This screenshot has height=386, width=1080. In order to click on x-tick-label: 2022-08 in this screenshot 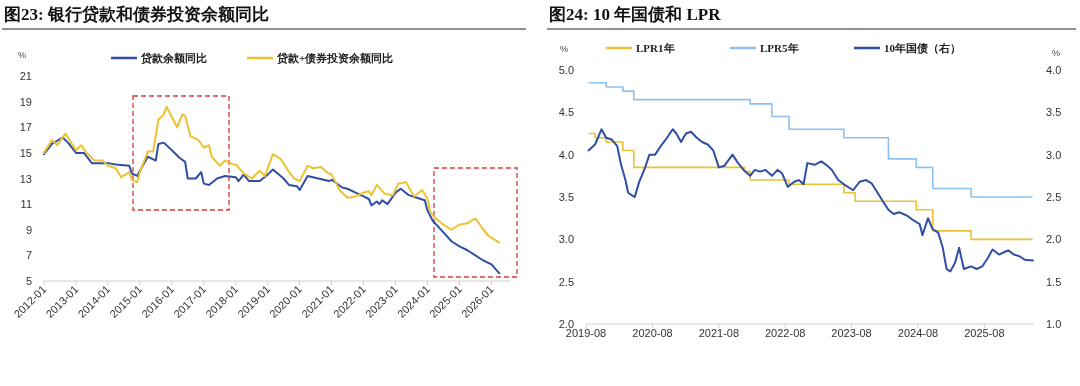, I will do `click(785, 333)`.